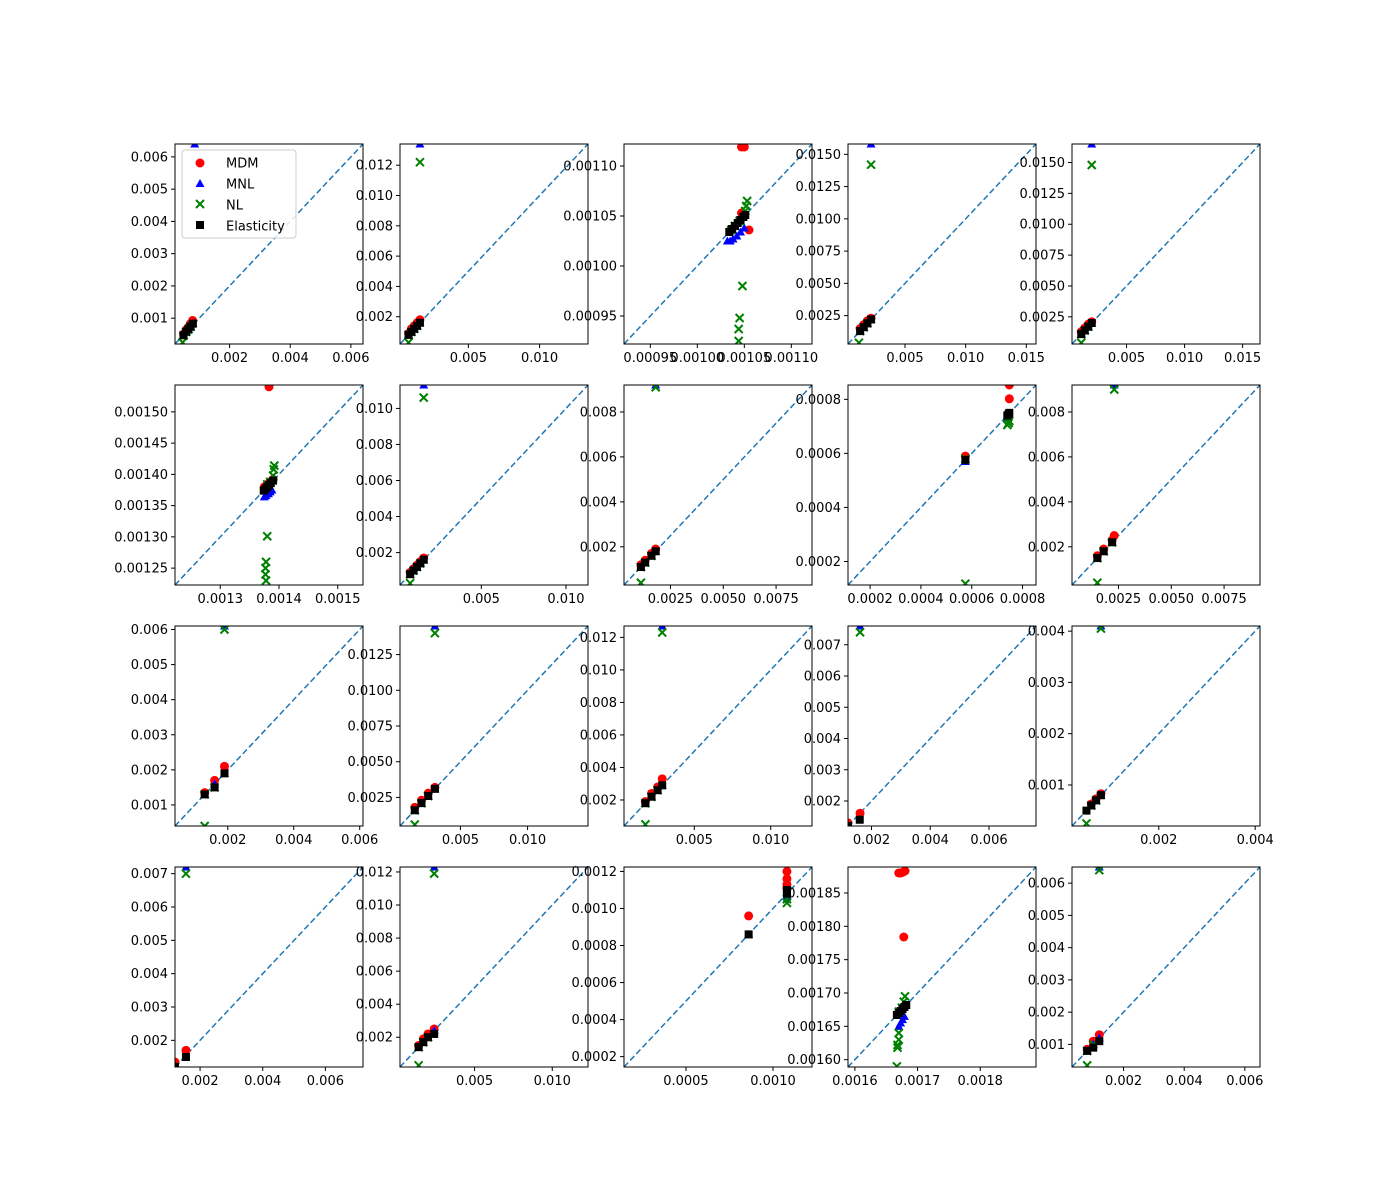 This screenshot has height=1200, width=1400. I want to click on subplot-11-y-tick-label-4: 0.004, so click(149, 700).